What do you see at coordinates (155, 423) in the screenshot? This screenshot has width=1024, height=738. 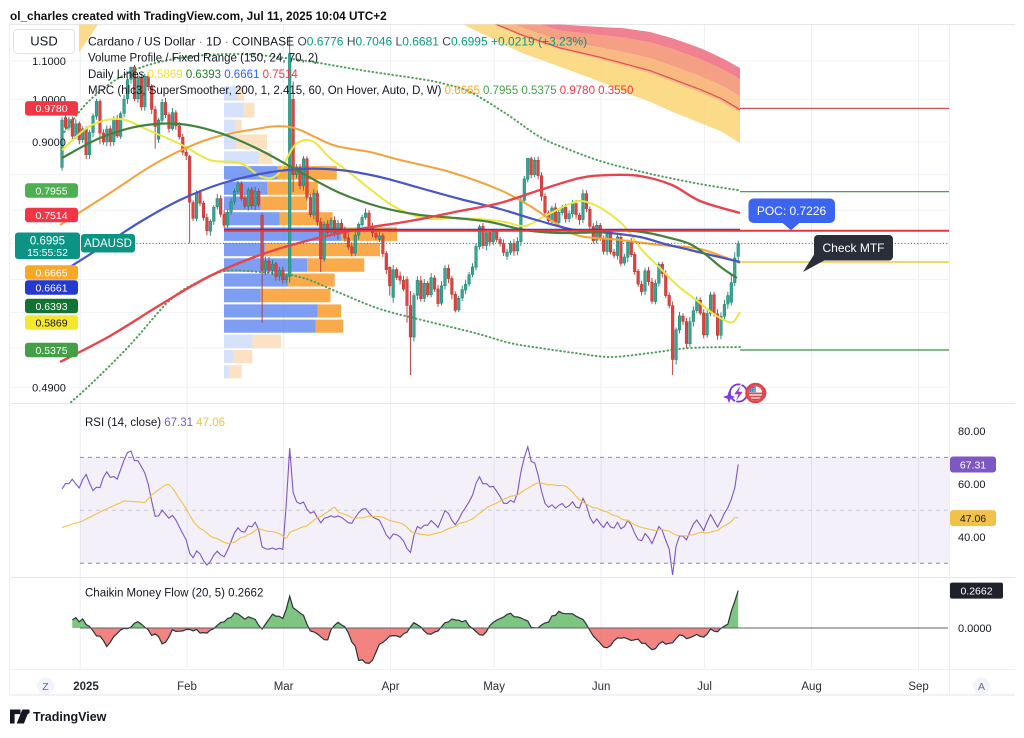 I see `svg-text: RSI (14, close) 67.31 47.06` at bounding box center [155, 423].